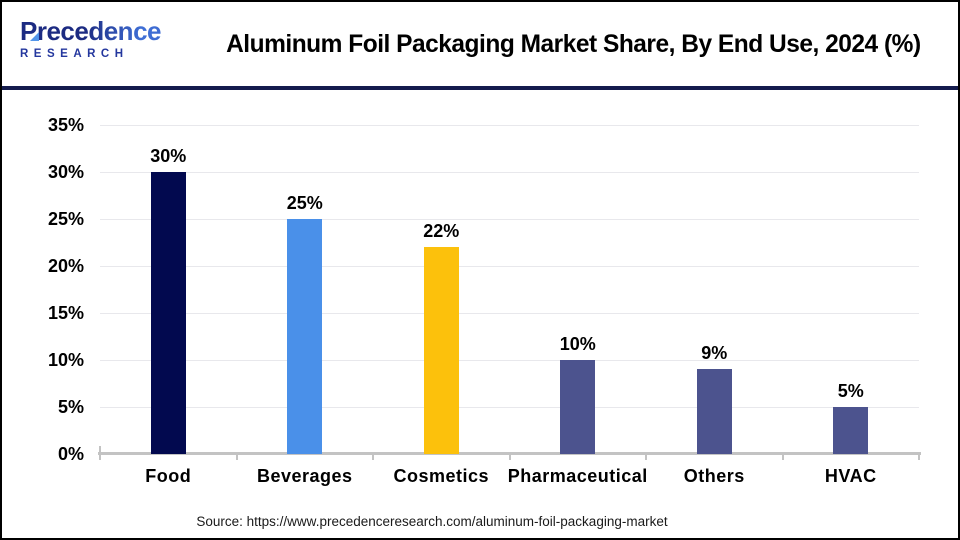 Image resolution: width=960 pixels, height=540 pixels. I want to click on bar-value-beverages: 25%, so click(304, 203).